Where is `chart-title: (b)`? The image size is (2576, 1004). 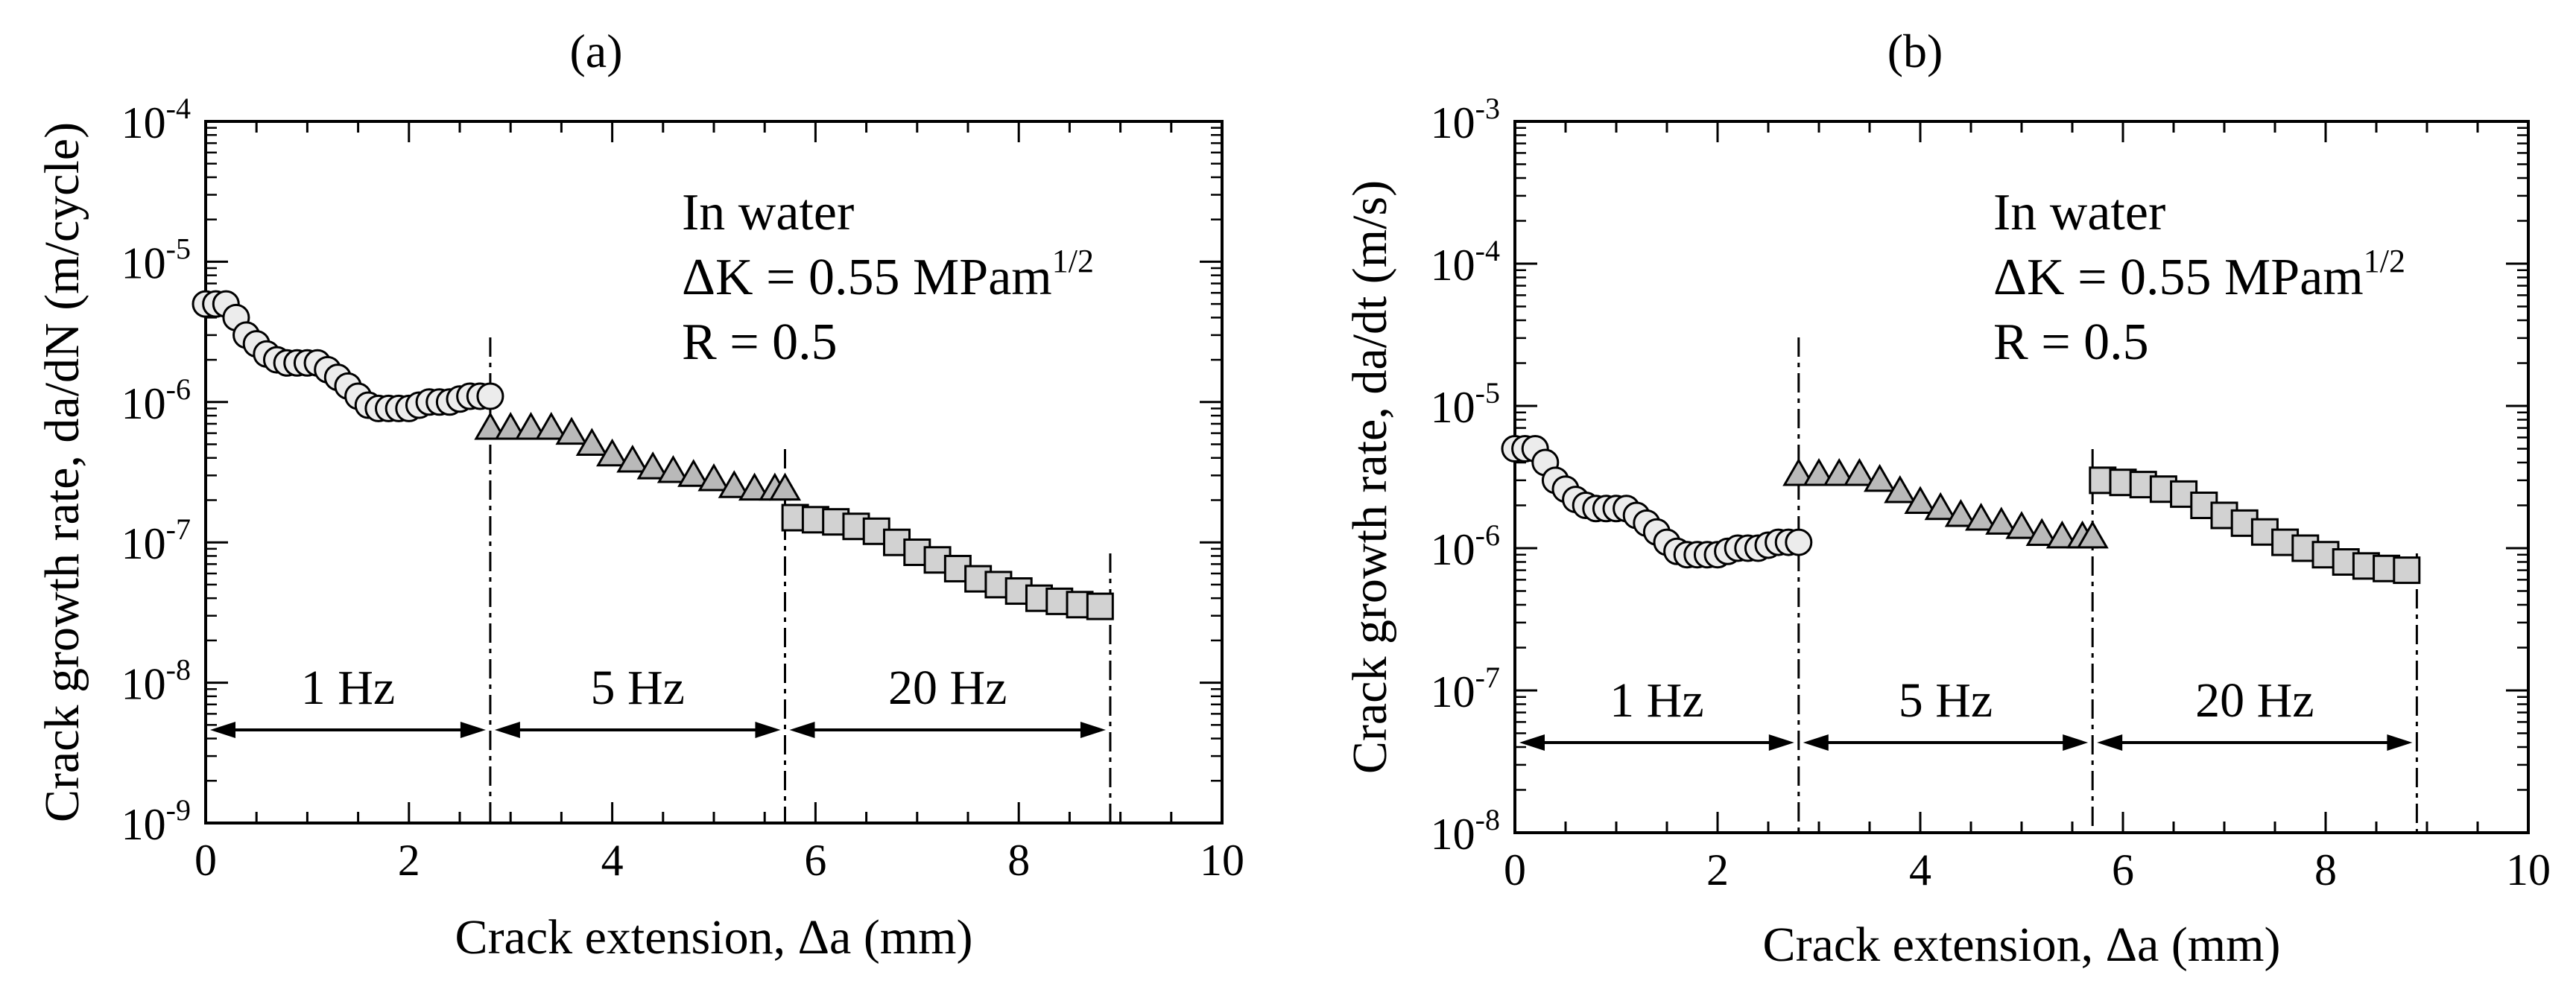 chart-title: (b) is located at coordinates (1915, 51).